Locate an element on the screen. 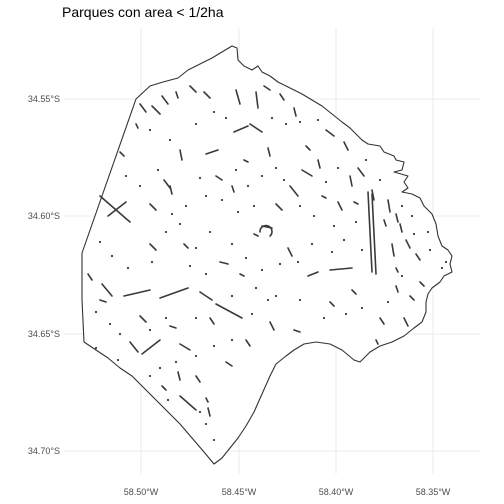 The height and width of the screenshot is (504, 504). x-tick-label: 58.50°W is located at coordinates (141, 492).